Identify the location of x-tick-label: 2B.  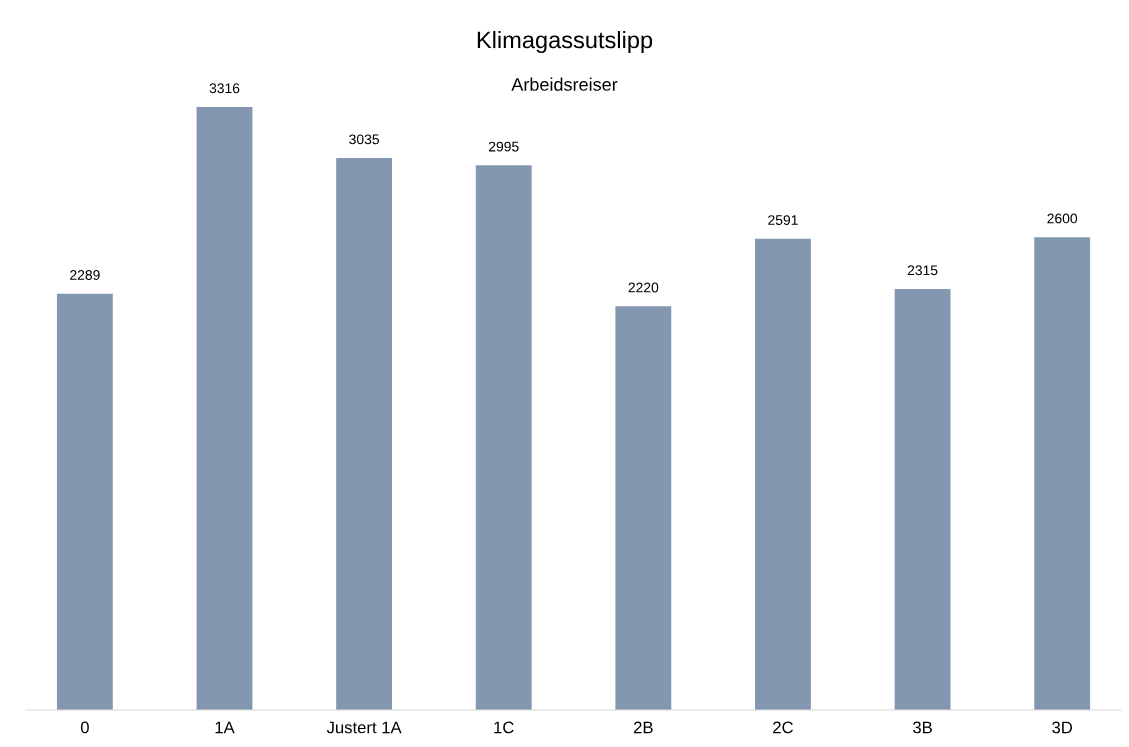
(643, 727).